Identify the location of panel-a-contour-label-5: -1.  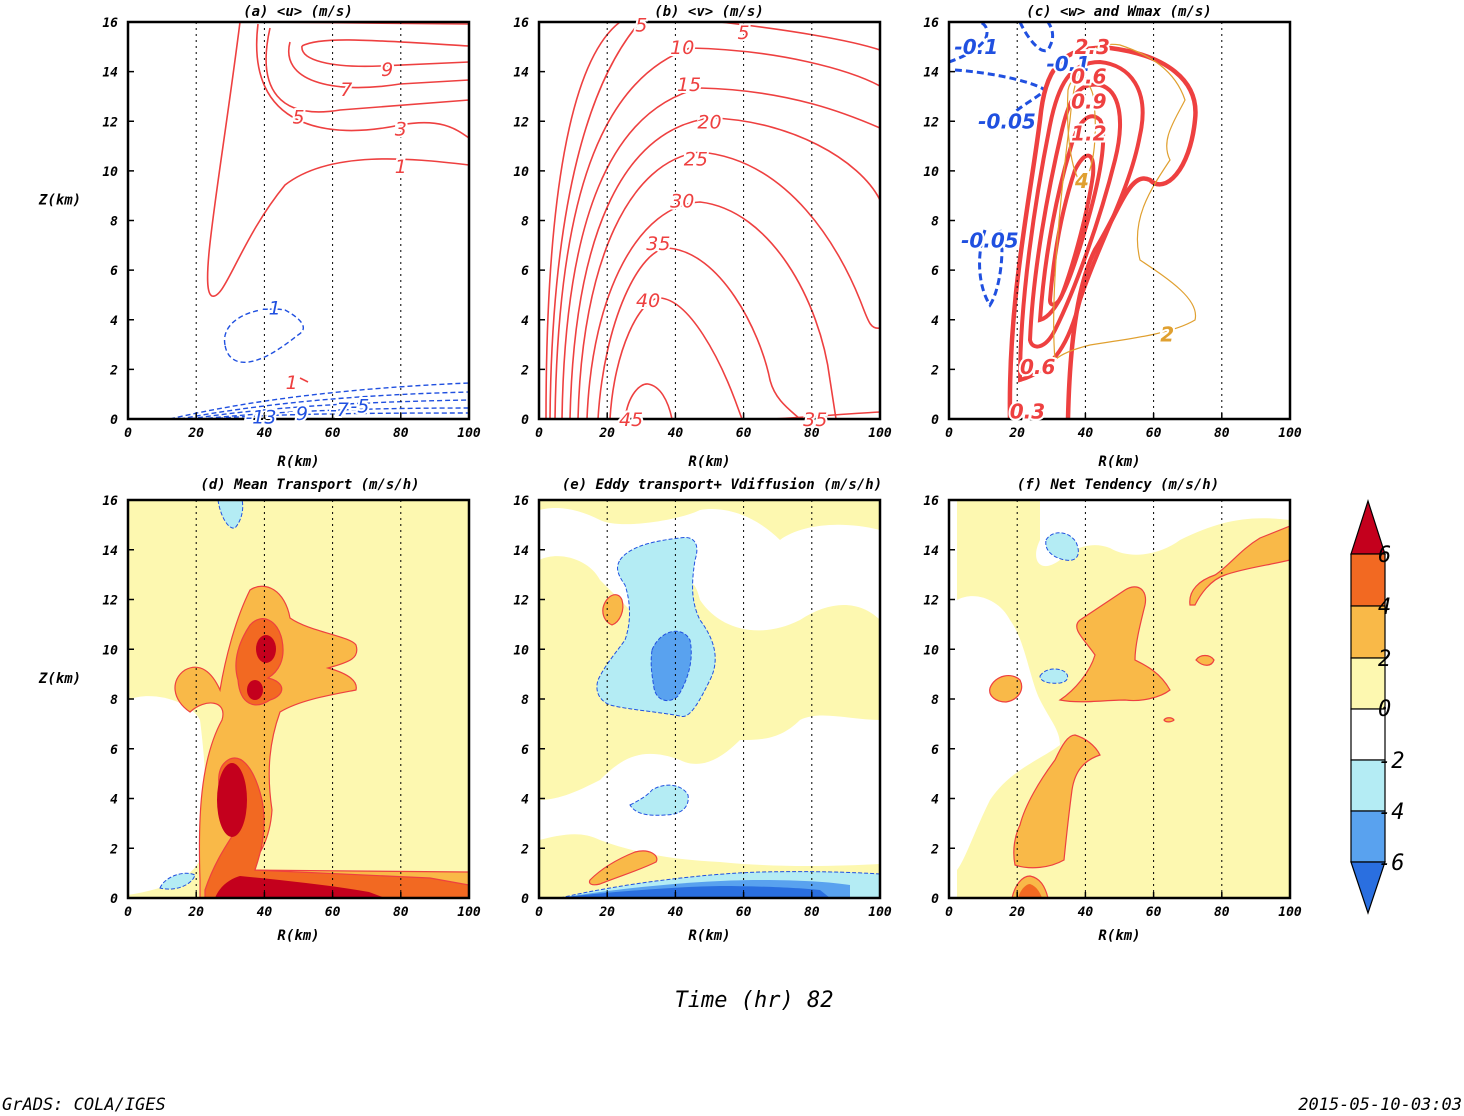
(271, 308).